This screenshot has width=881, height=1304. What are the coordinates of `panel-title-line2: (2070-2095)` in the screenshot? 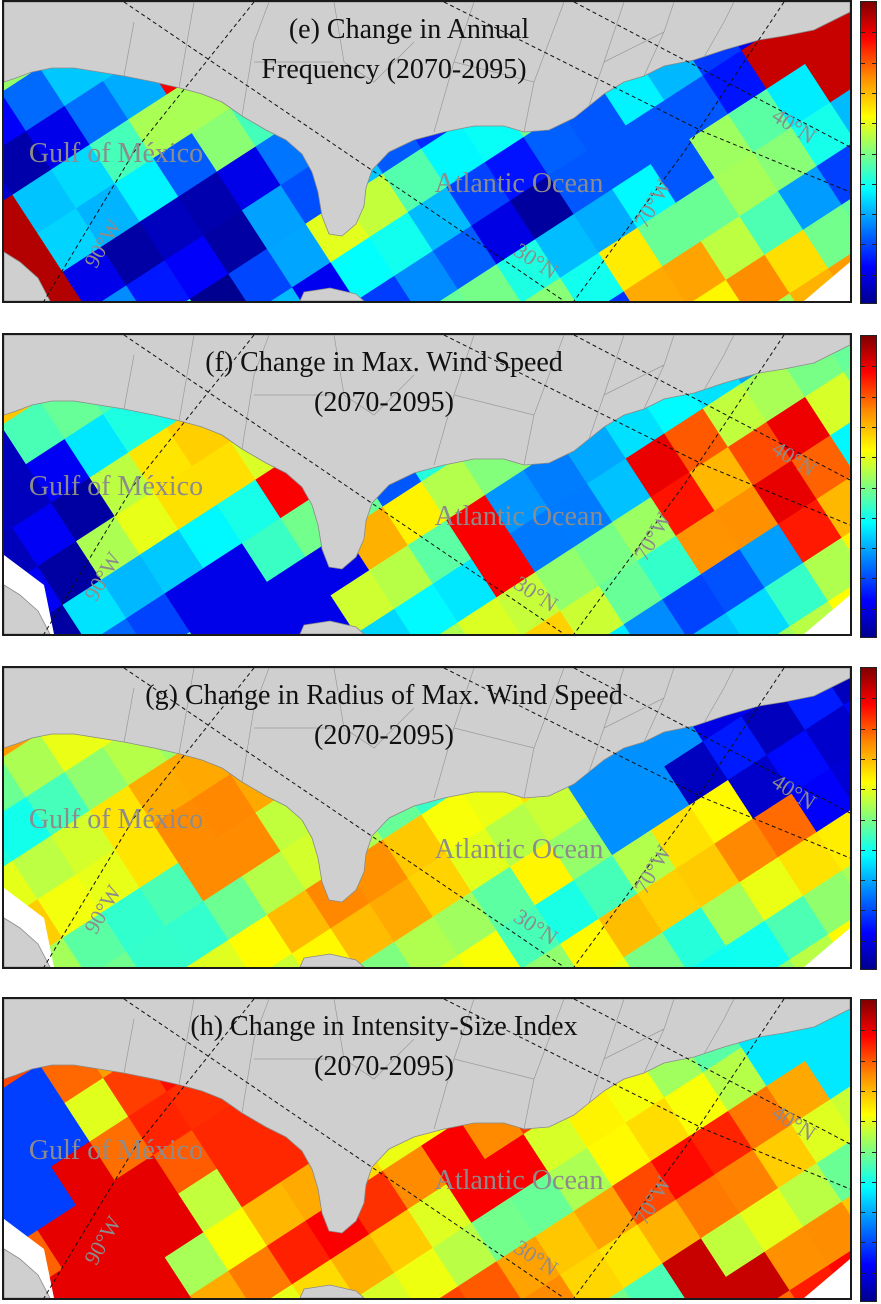 It's located at (384, 1066).